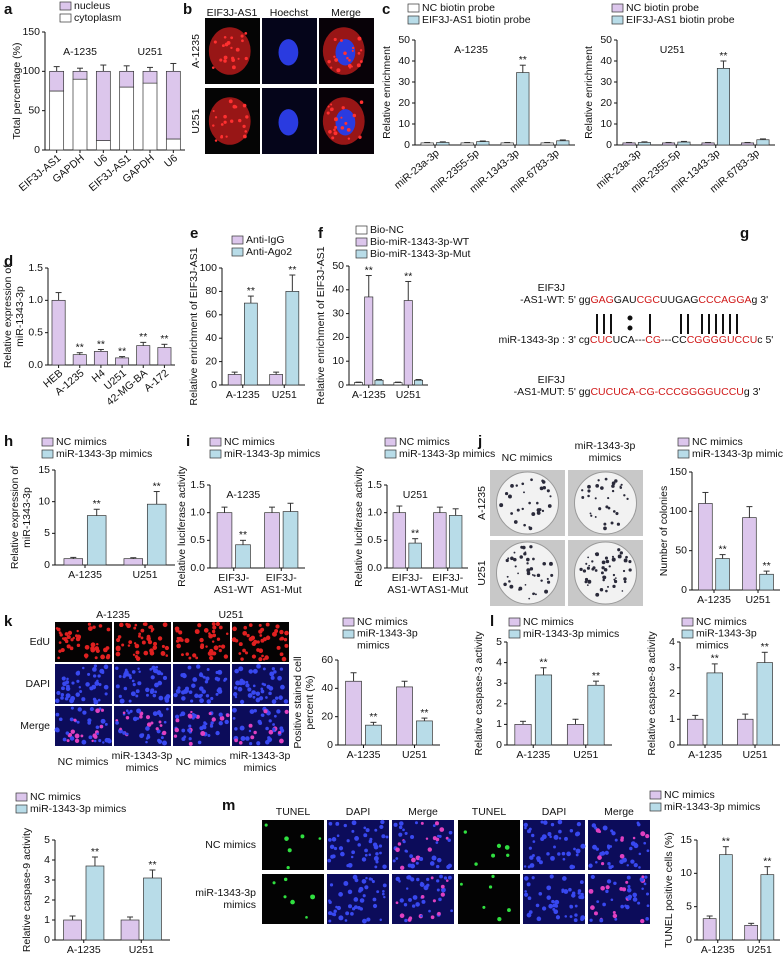  I want to click on annotation: U251, so click(672, 50).